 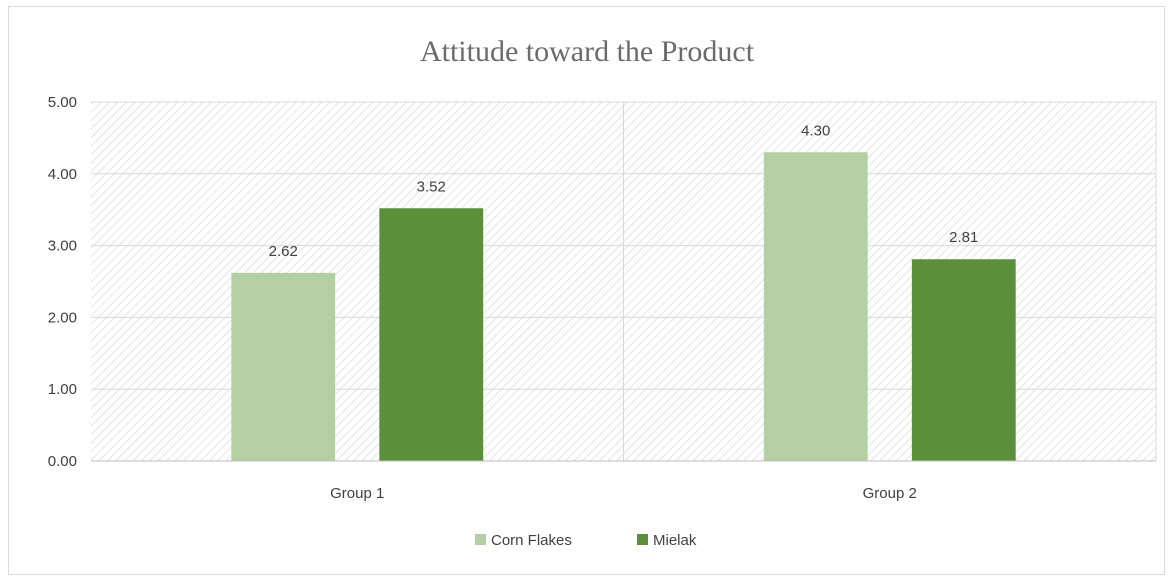 What do you see at coordinates (283, 251) in the screenshot?
I see `data-label: 2.62` at bounding box center [283, 251].